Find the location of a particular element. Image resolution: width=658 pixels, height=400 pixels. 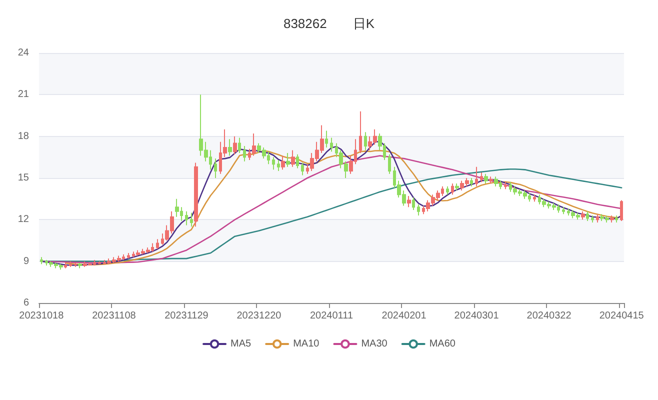

legend-label: MA5 is located at coordinates (241, 344).